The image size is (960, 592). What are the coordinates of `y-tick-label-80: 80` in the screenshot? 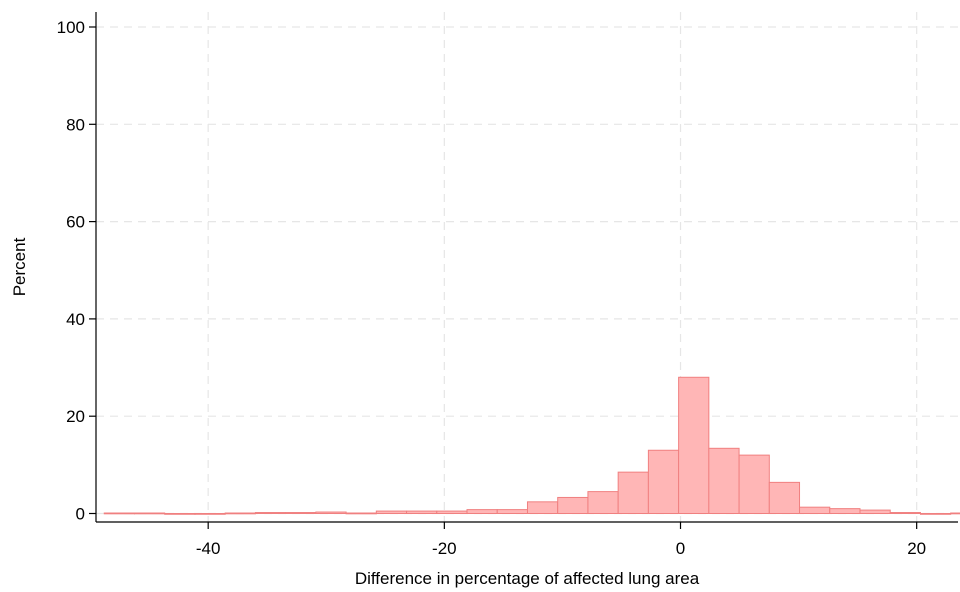 It's located at (75, 124).